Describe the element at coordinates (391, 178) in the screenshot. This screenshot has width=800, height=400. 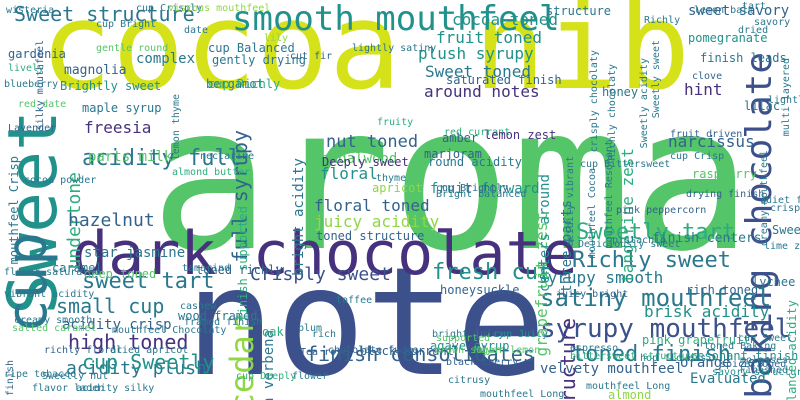
I see `word-cloud-term: thyme` at that location.